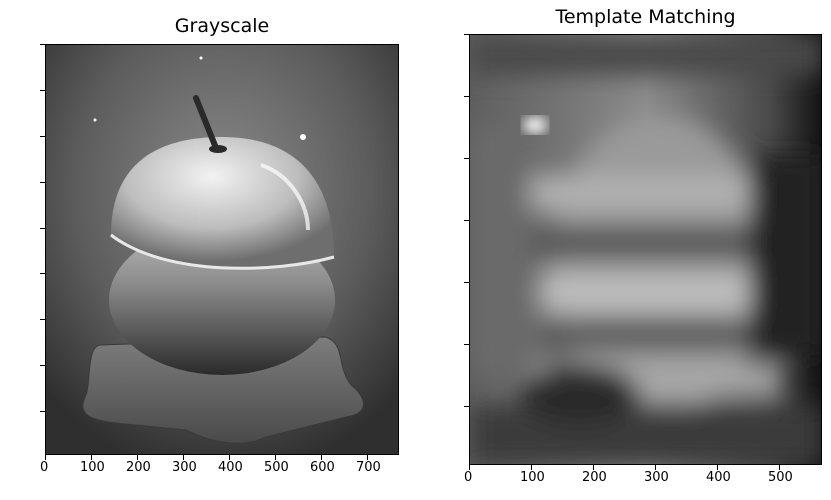 This screenshot has width=831, height=500. What do you see at coordinates (645, 17) in the screenshot?
I see `template-matching-title: Template Matching` at bounding box center [645, 17].